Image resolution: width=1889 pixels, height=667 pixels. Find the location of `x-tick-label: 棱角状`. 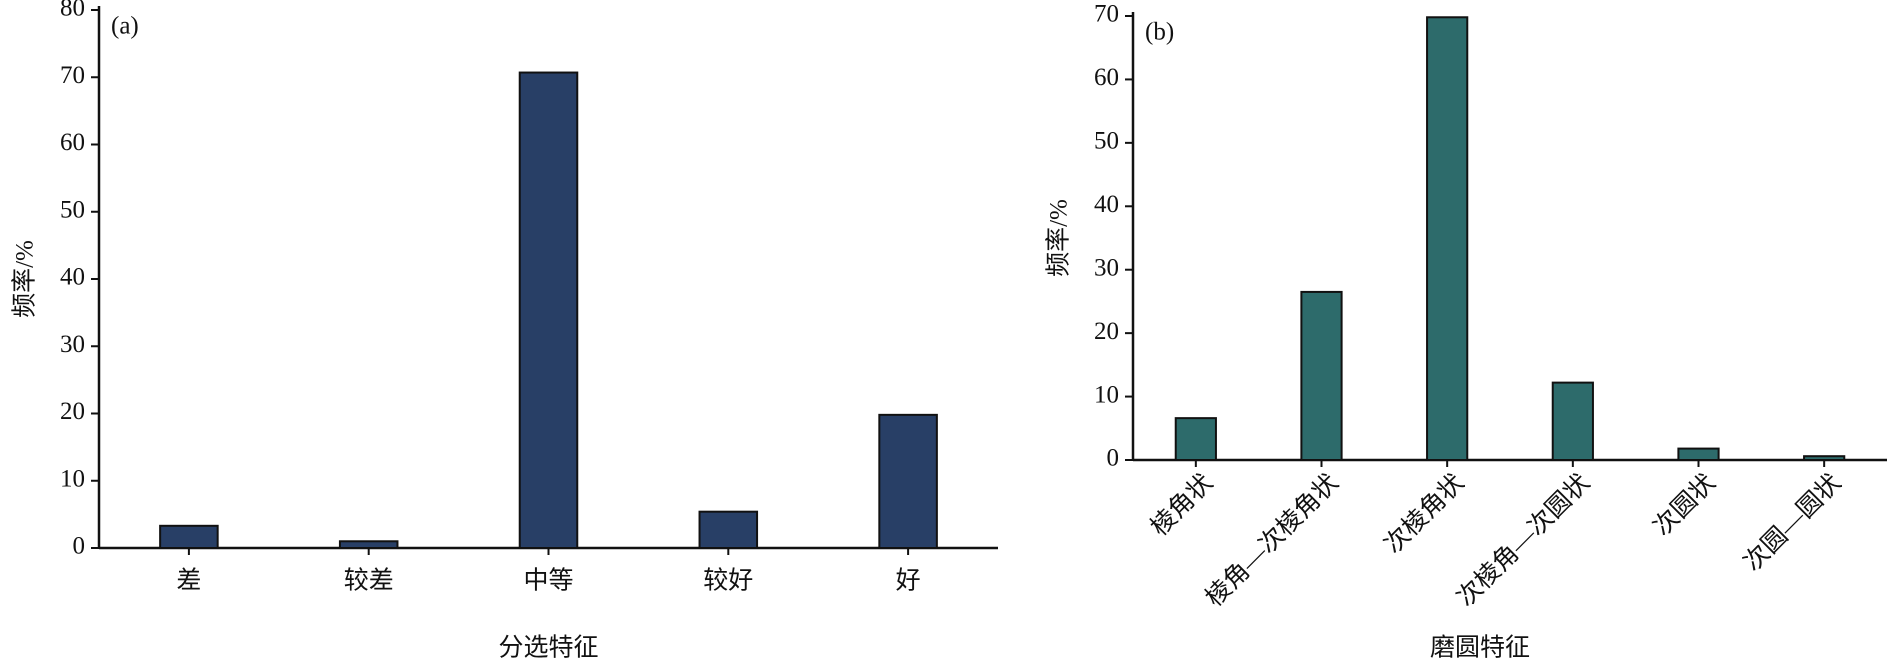

x-tick-label: 棱角状 is located at coordinates (1181, 504).